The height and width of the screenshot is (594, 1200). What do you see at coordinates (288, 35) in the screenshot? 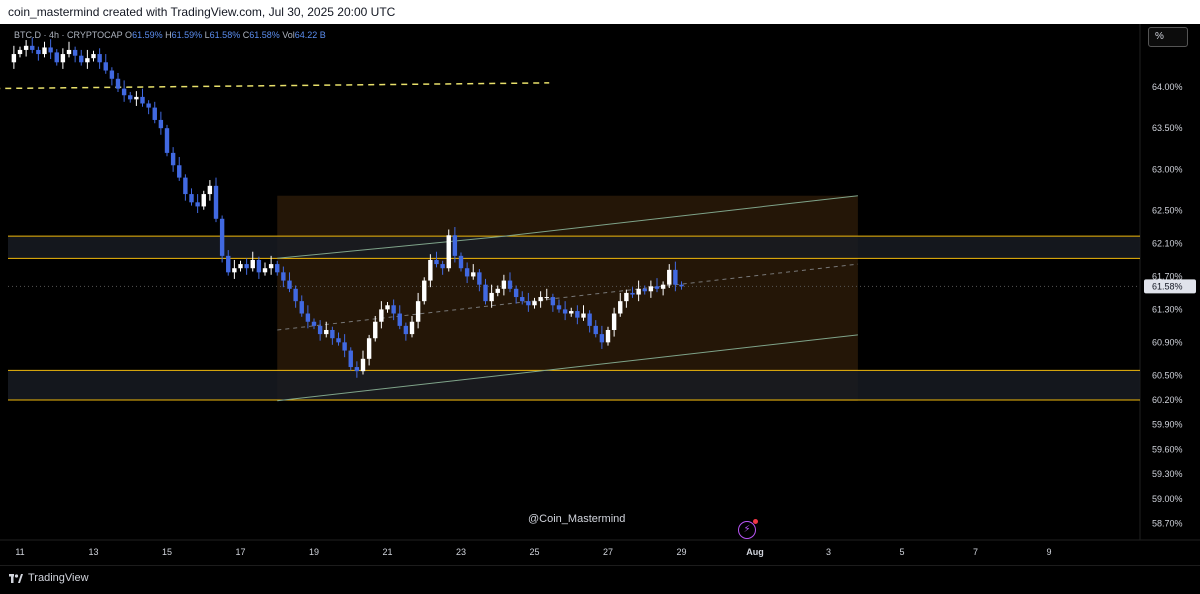
I see `legend-volume-label: Vol` at bounding box center [288, 35].